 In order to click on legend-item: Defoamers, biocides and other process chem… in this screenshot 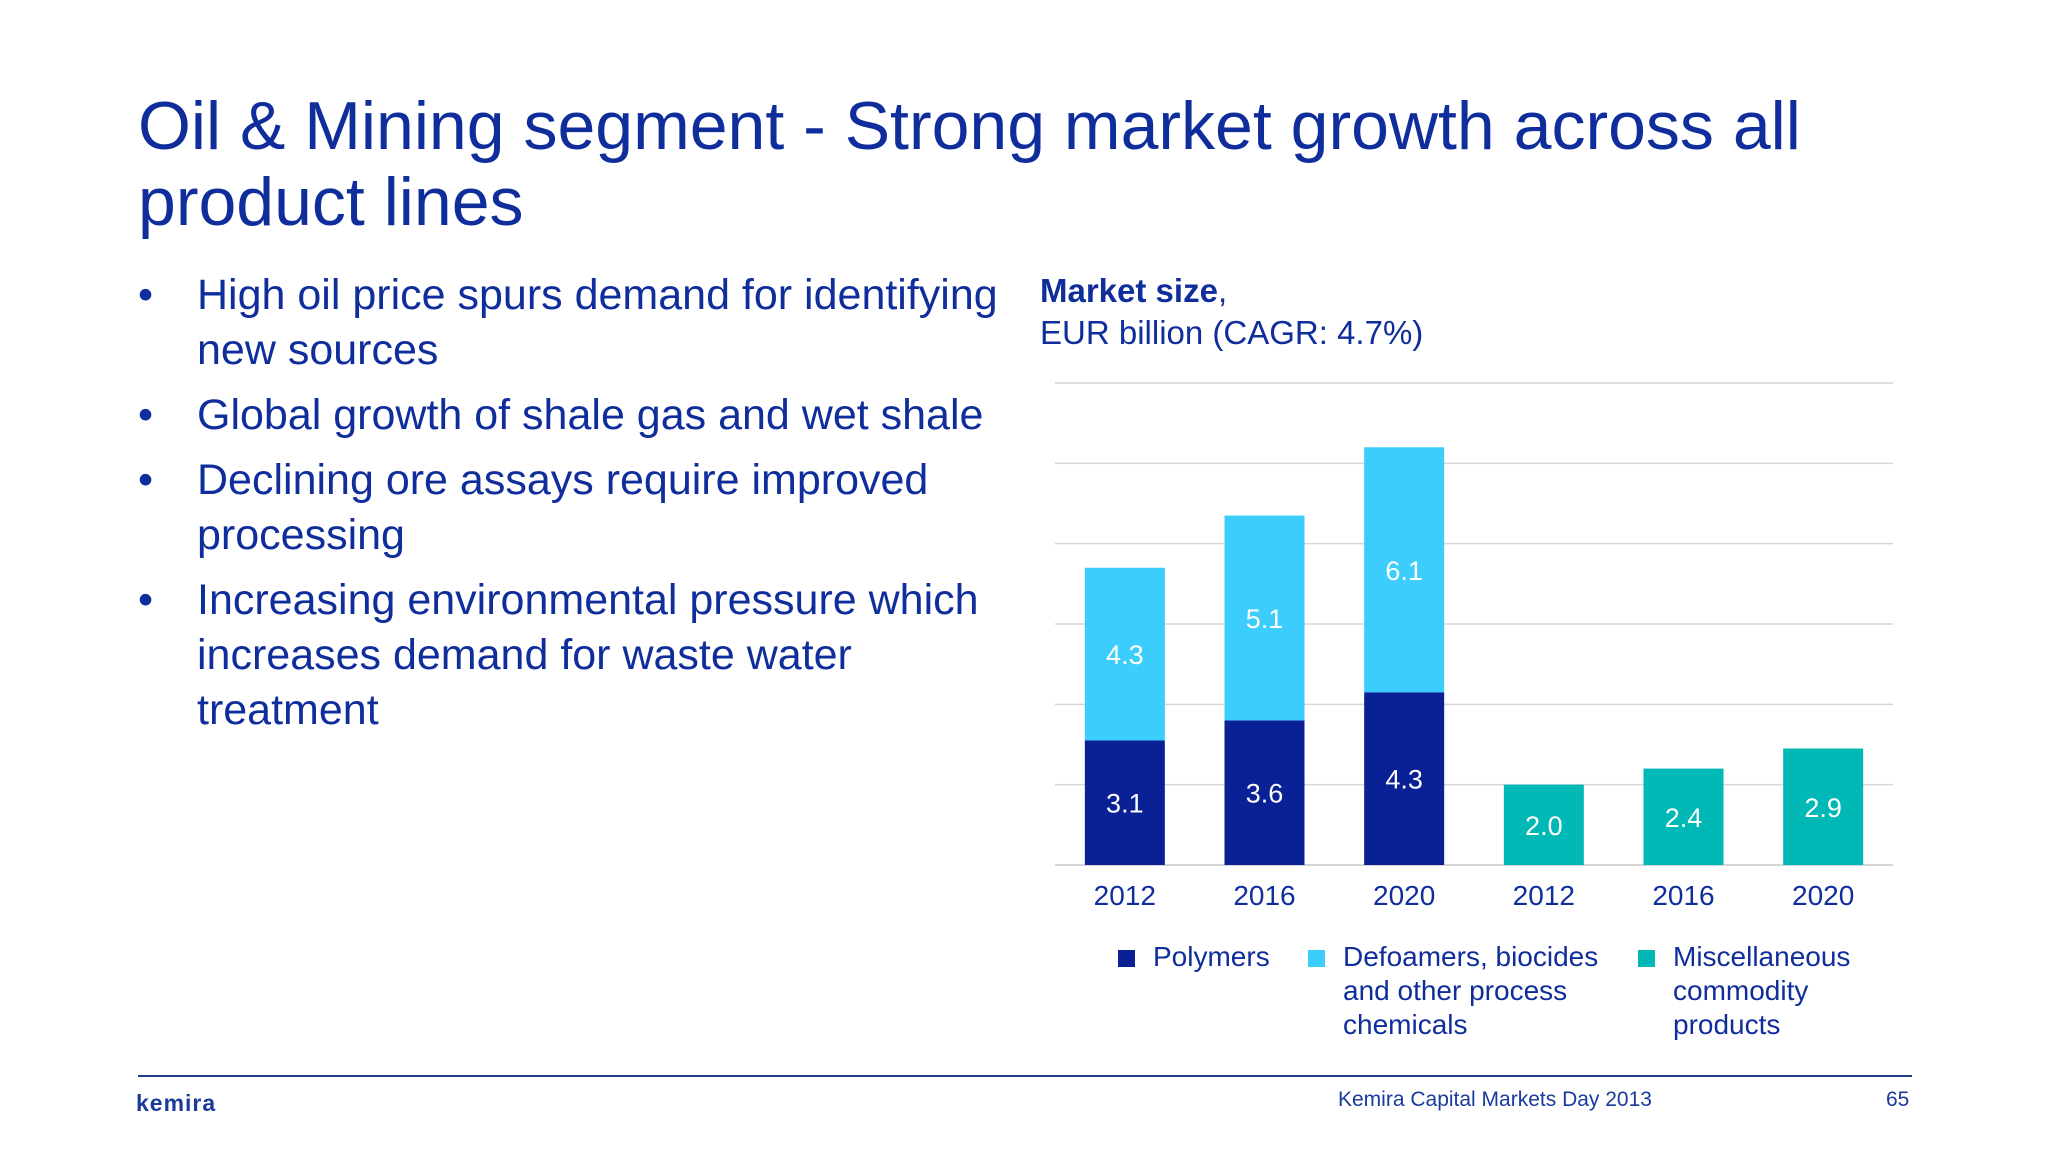, I will do `click(1473, 991)`.